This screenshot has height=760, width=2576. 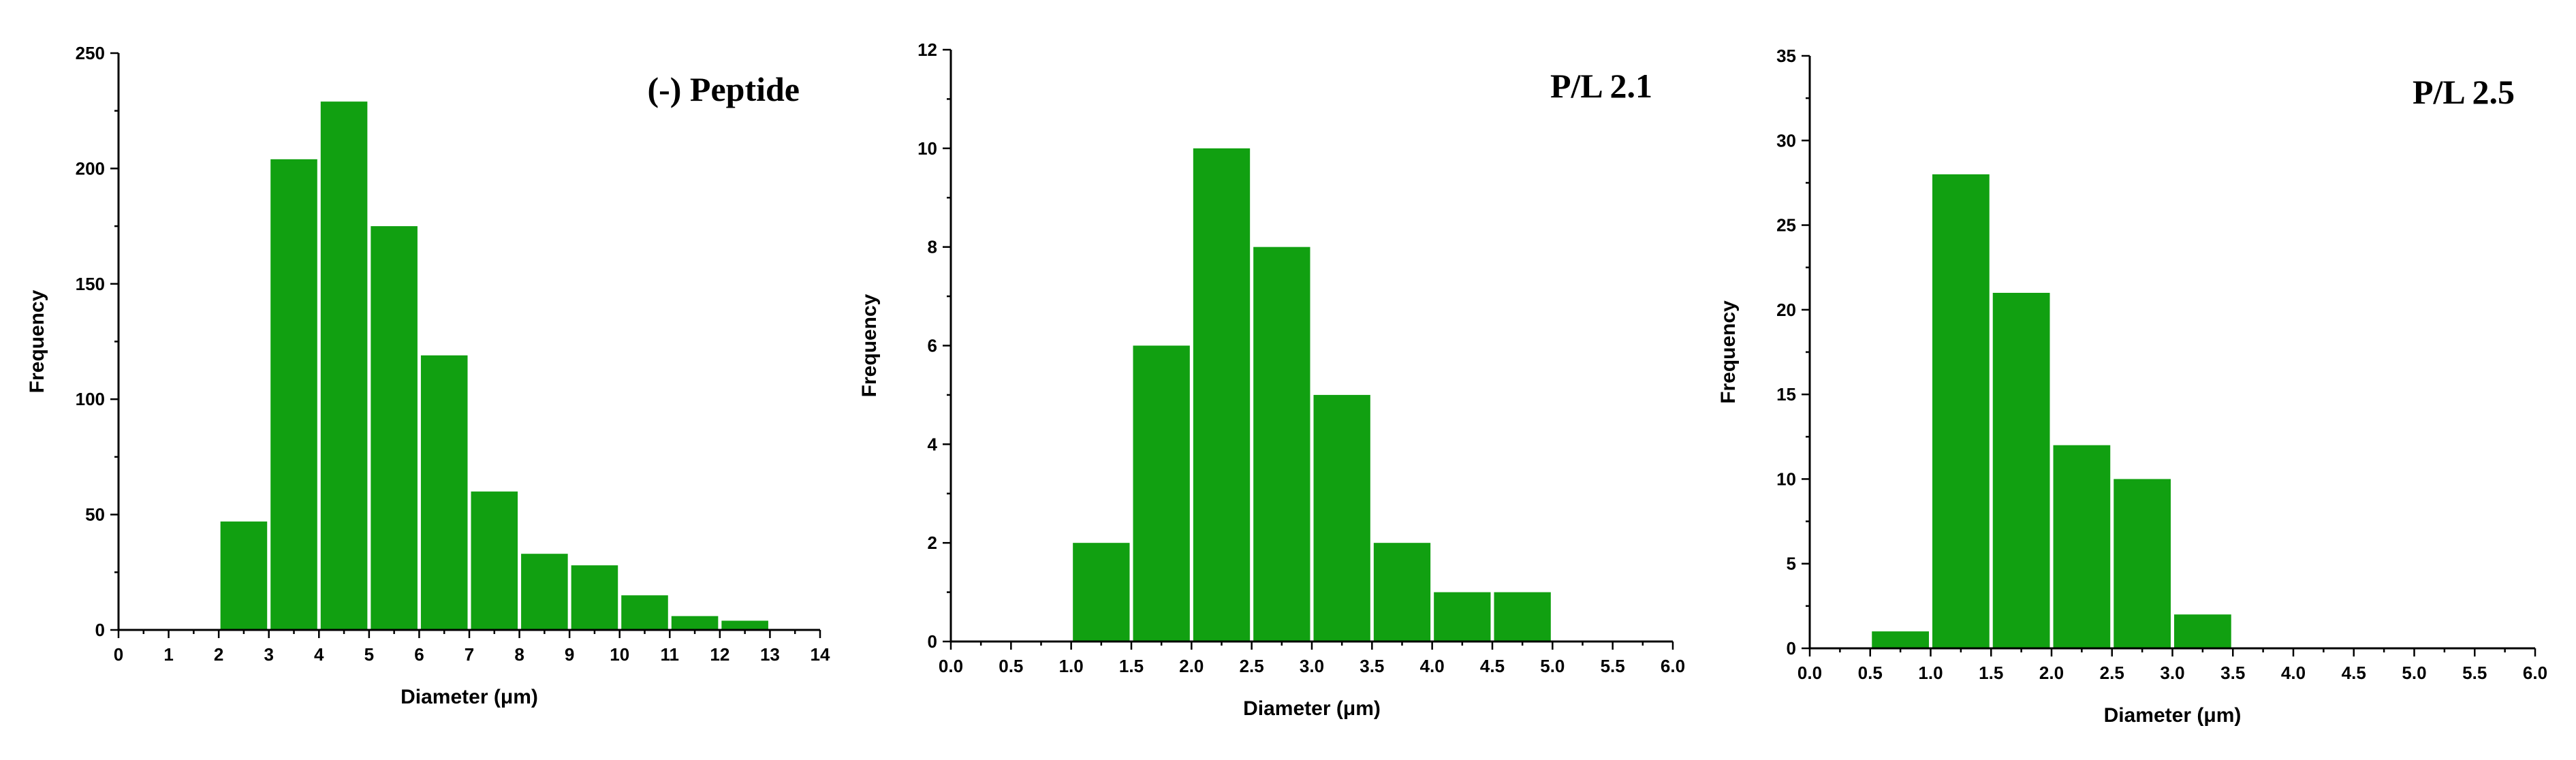 I want to click on y-tick-label: 25, so click(x=1786, y=225).